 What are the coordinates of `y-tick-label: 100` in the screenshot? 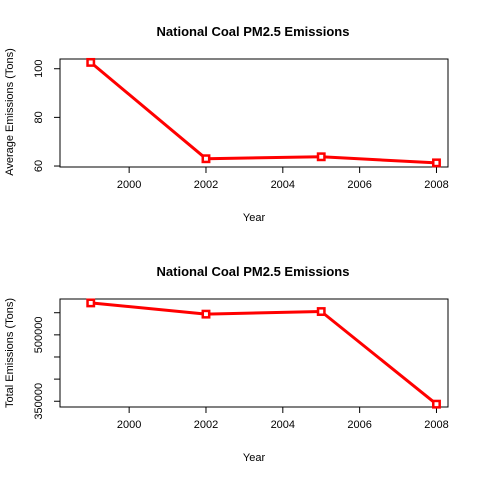 It's located at (39, 69).